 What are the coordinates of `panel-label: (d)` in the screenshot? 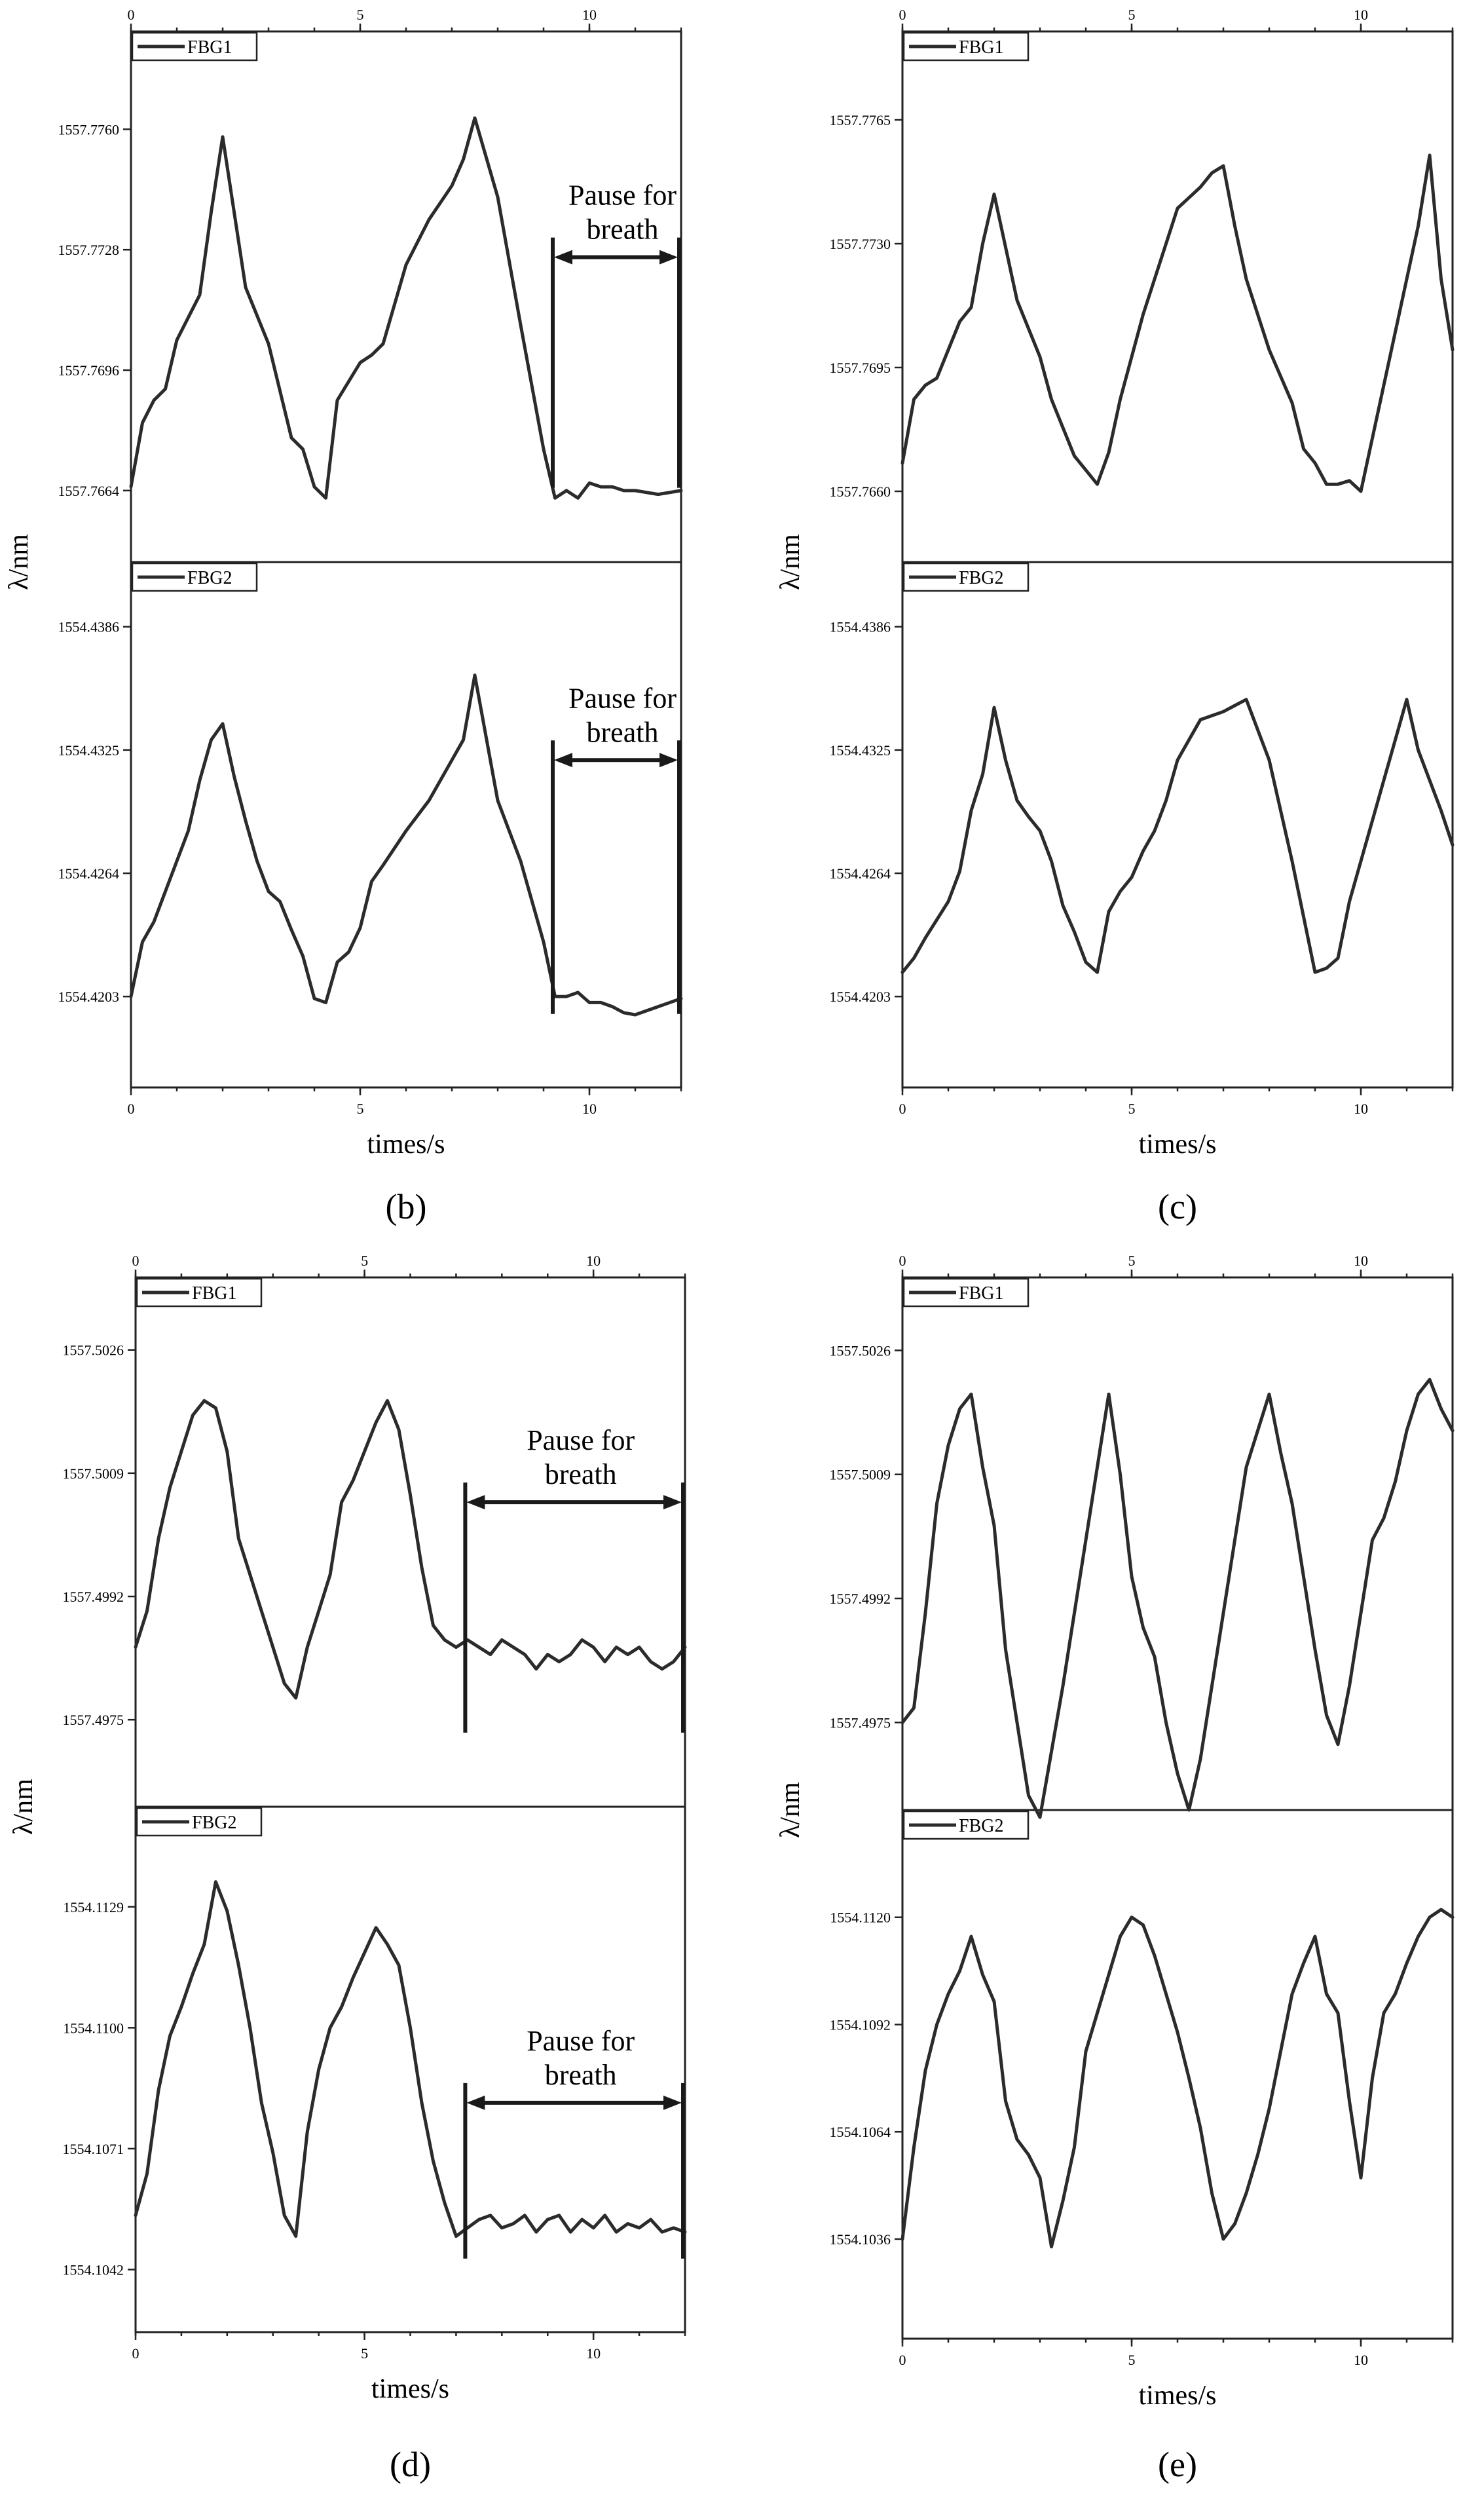 It's located at (410, 2465).